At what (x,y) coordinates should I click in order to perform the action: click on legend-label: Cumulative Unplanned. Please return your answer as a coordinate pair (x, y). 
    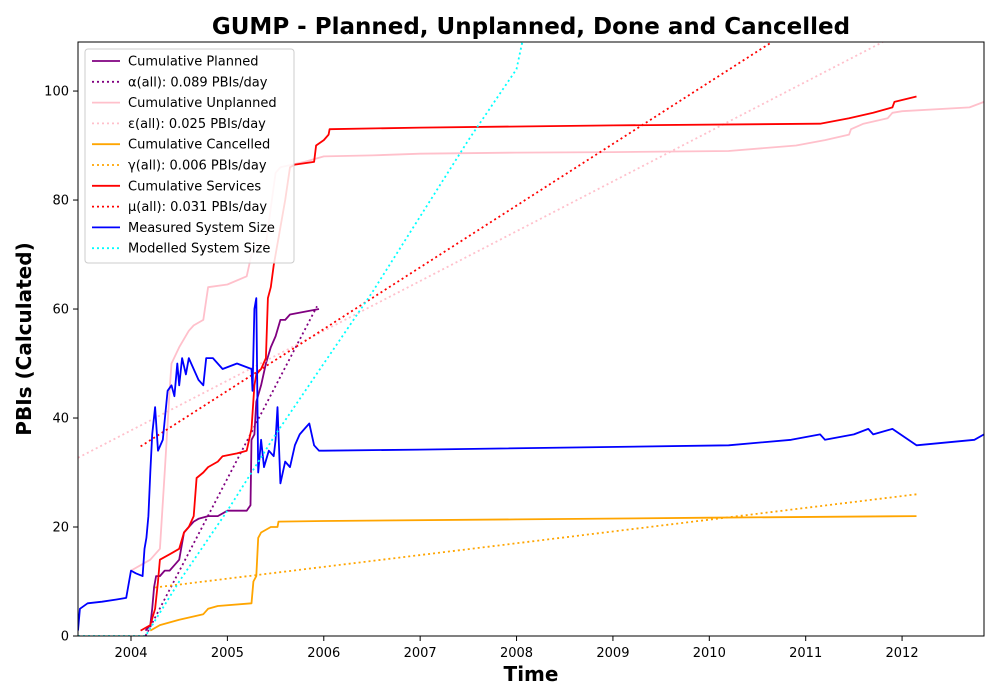
    Looking at the image, I should click on (202, 103).